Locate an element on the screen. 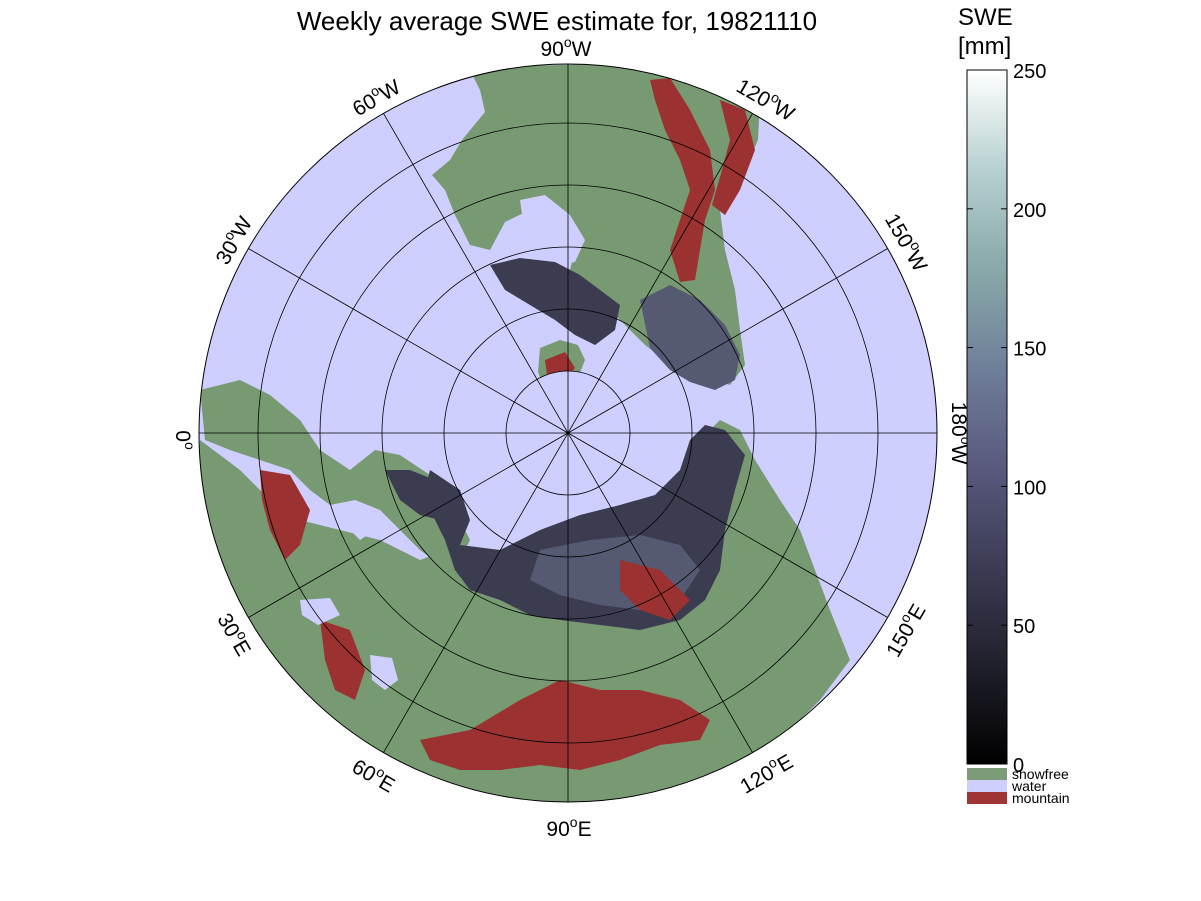 Image resolution: width=1201 pixels, height=901 pixels. caucasus-mountains is located at coordinates (342, 660).